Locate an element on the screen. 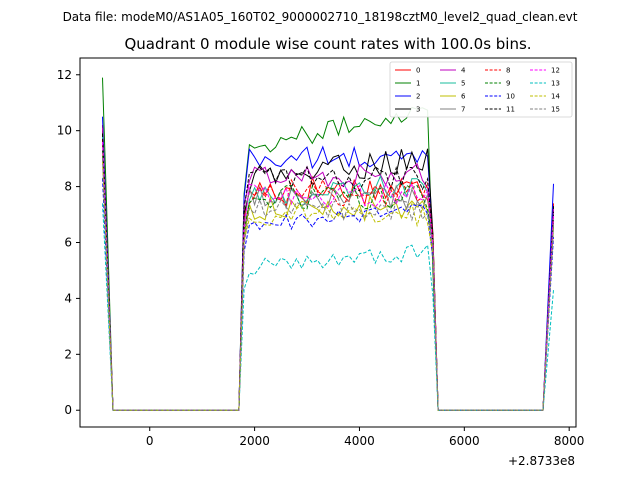  legend-label-6: 6 is located at coordinates (463, 97).